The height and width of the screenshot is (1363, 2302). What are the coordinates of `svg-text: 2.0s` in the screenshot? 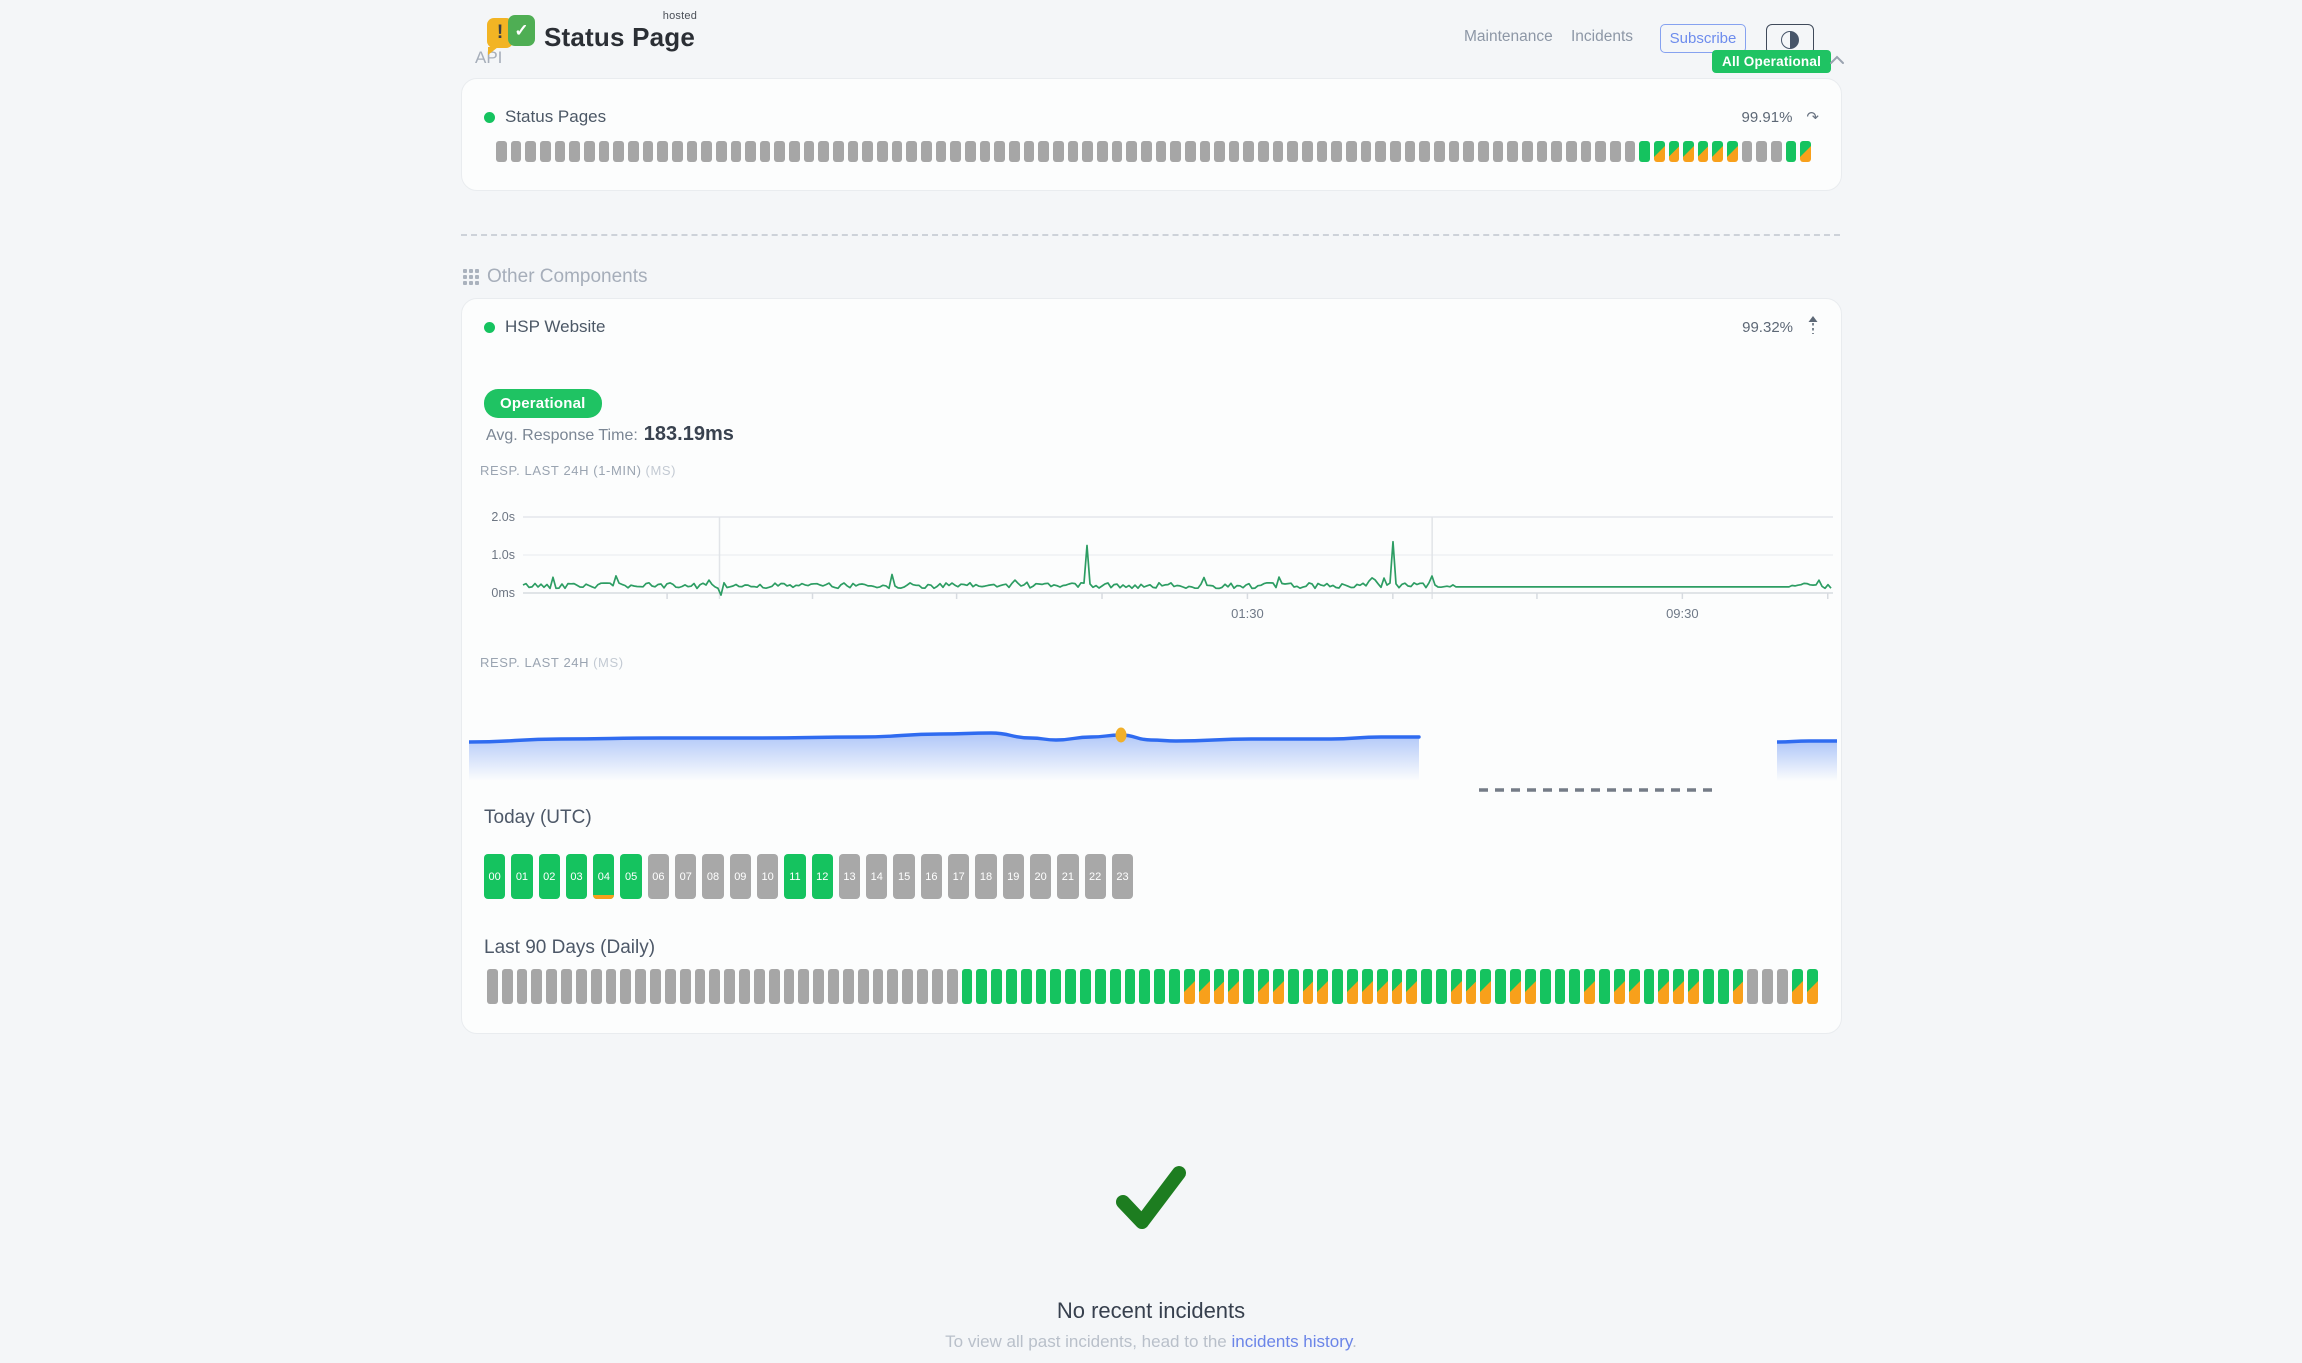 It's located at (503, 517).